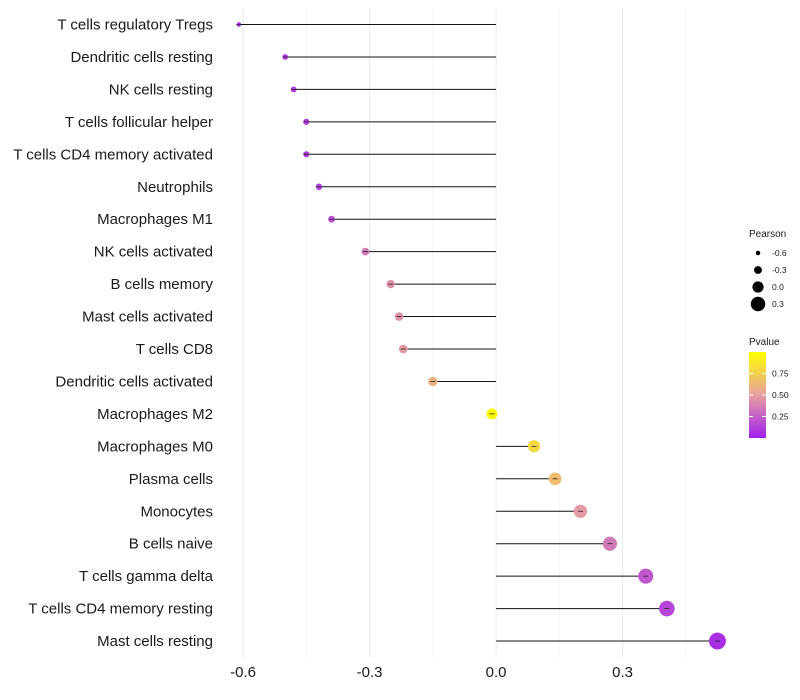  I want to click on color-legend-title: Pvalue, so click(764, 342).